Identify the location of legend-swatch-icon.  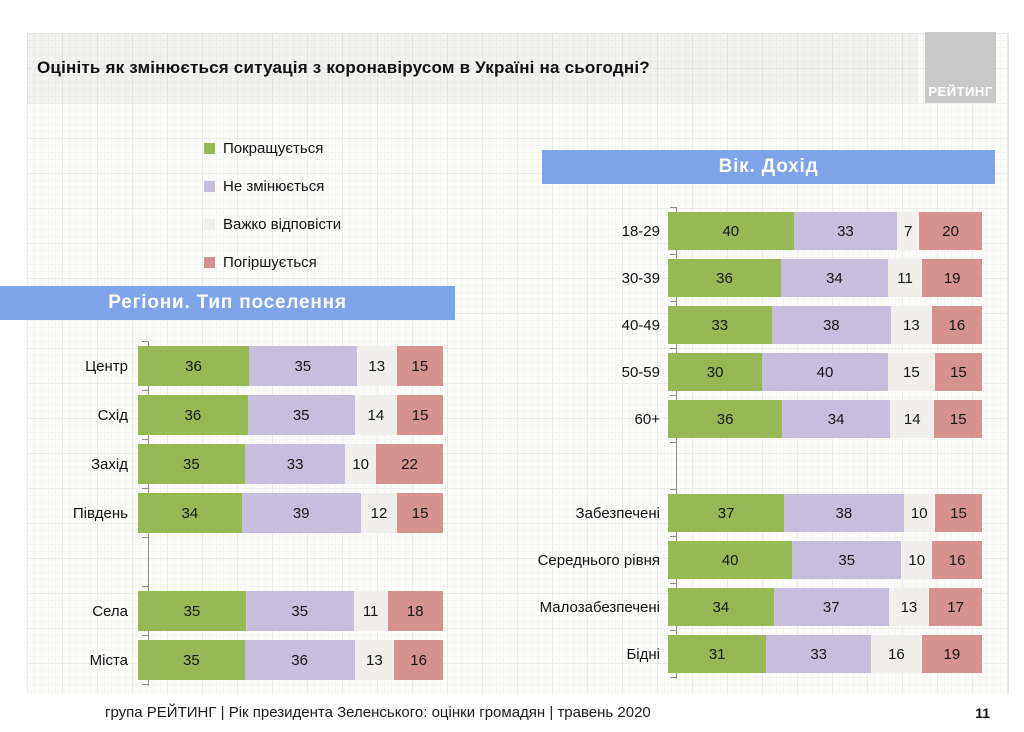
(209, 148).